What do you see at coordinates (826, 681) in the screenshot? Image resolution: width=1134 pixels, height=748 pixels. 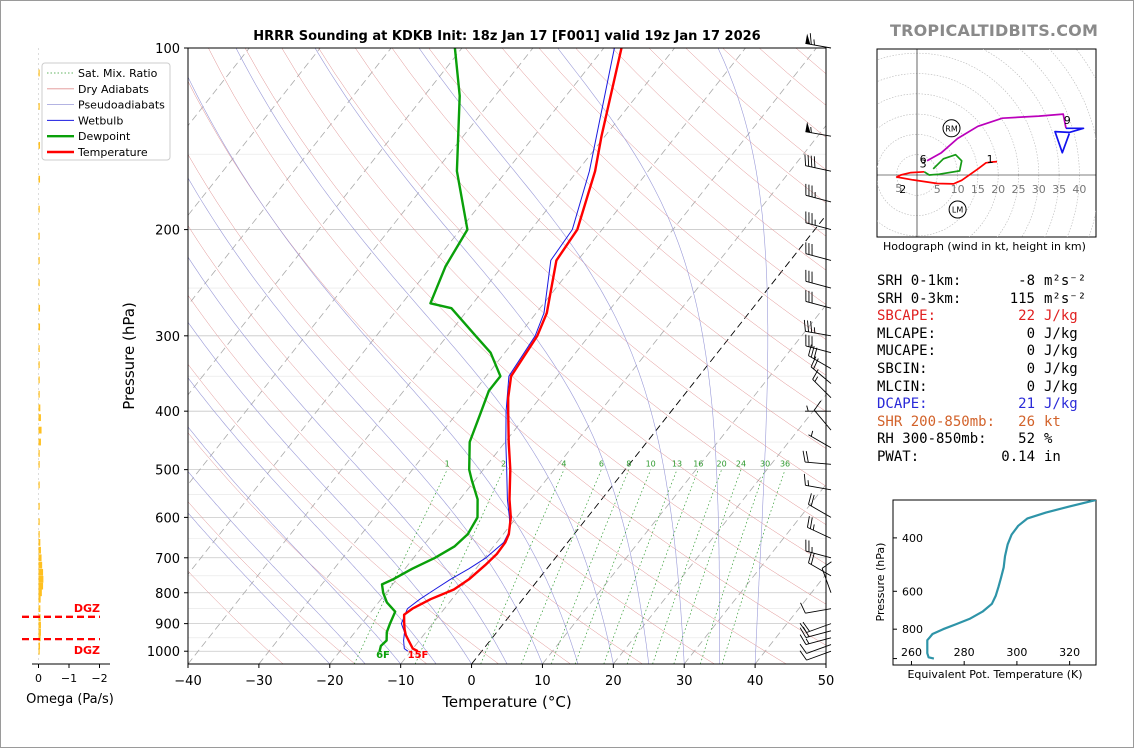 I see `x-tick-label: 50` at bounding box center [826, 681].